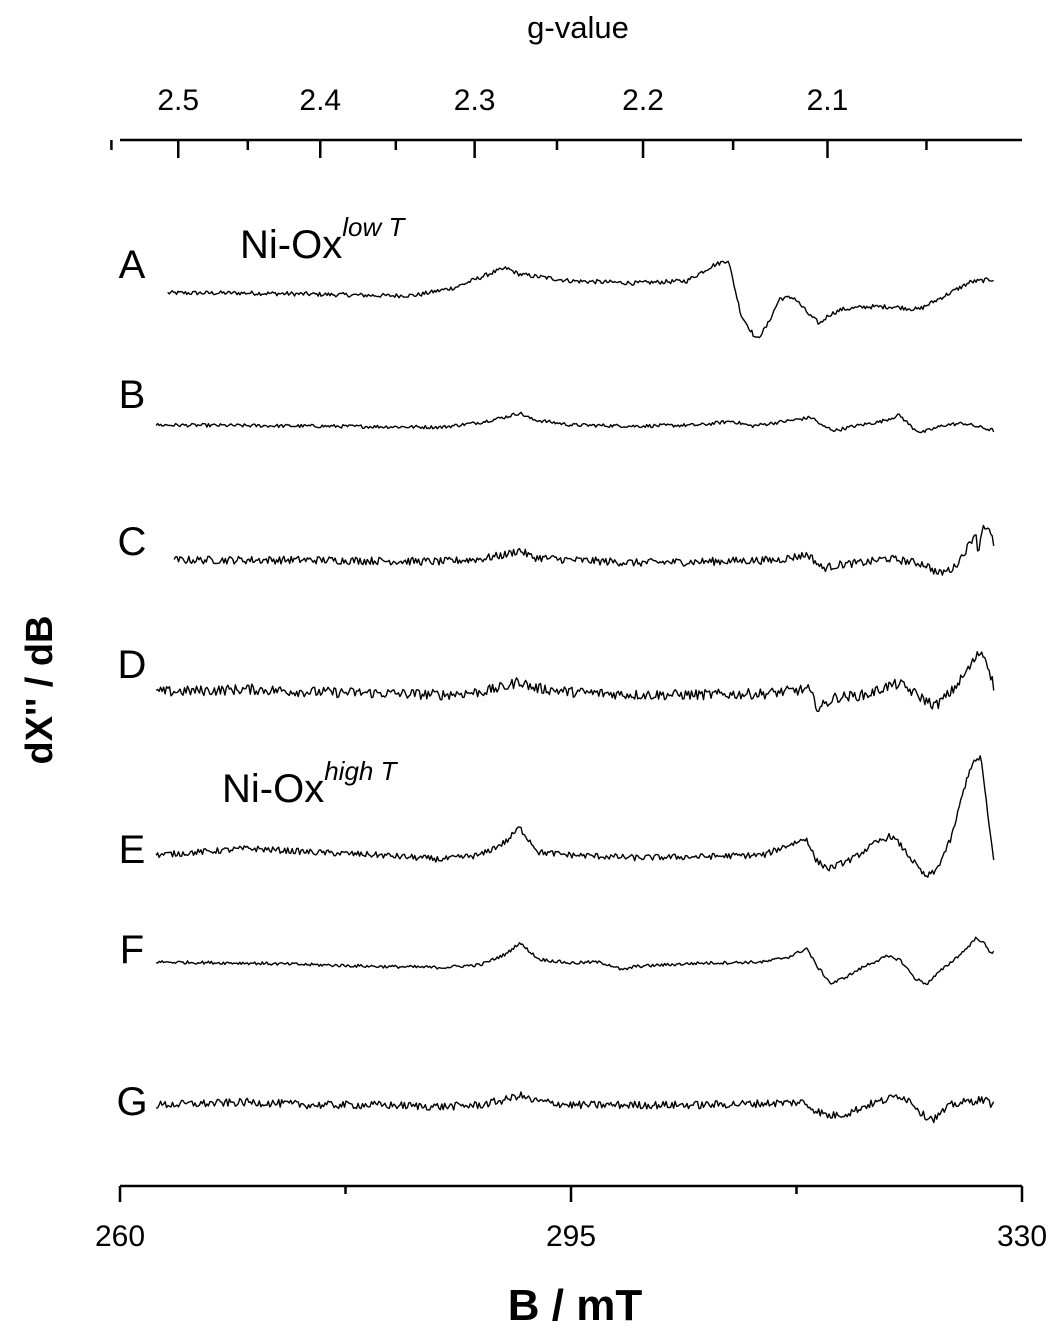 The width and height of the screenshot is (1059, 1335). Describe the element at coordinates (132, 395) in the screenshot. I see `trace-label-b: B` at that location.